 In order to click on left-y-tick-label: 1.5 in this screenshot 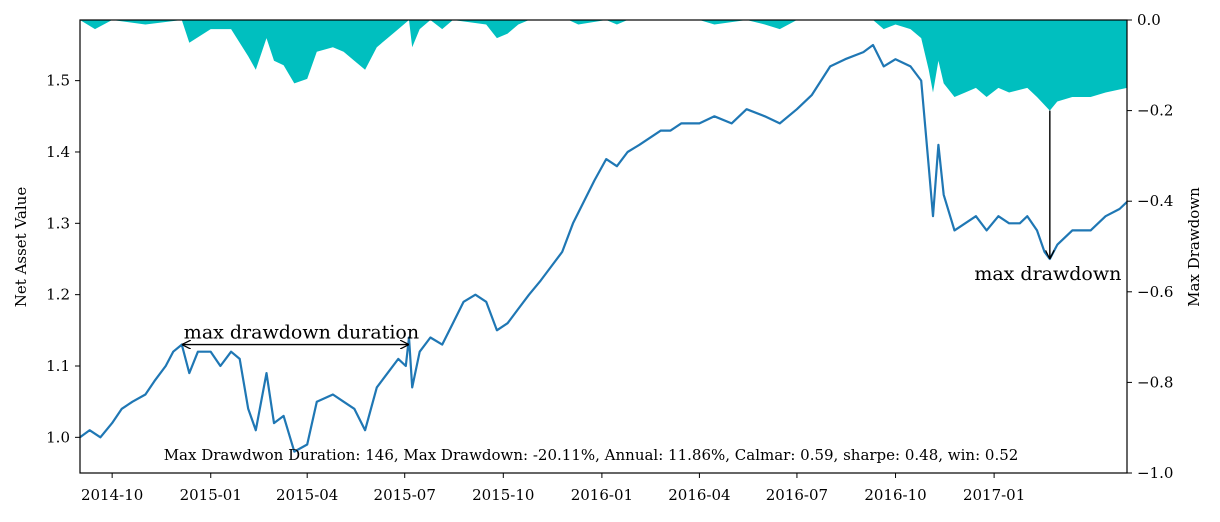, I will do `click(58, 81)`.